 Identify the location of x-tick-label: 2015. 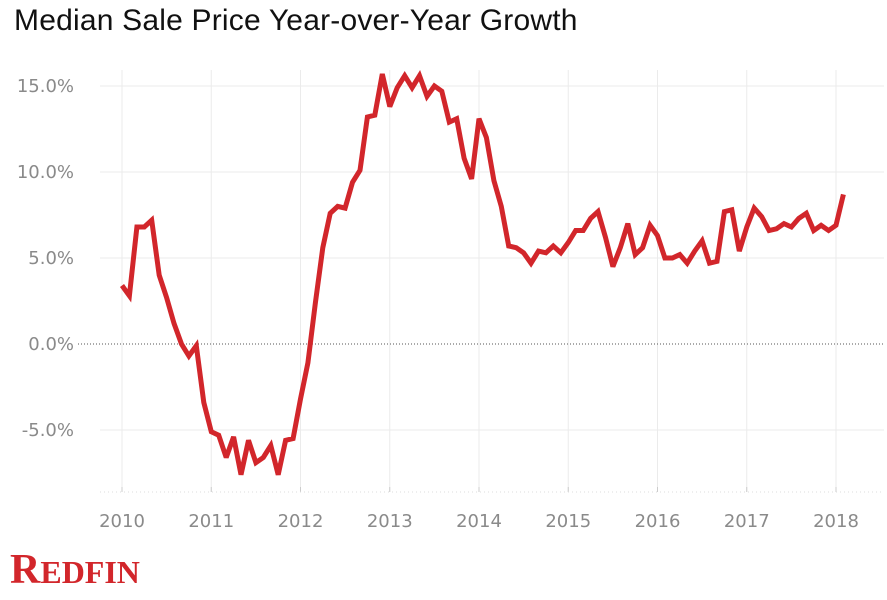
(568, 521).